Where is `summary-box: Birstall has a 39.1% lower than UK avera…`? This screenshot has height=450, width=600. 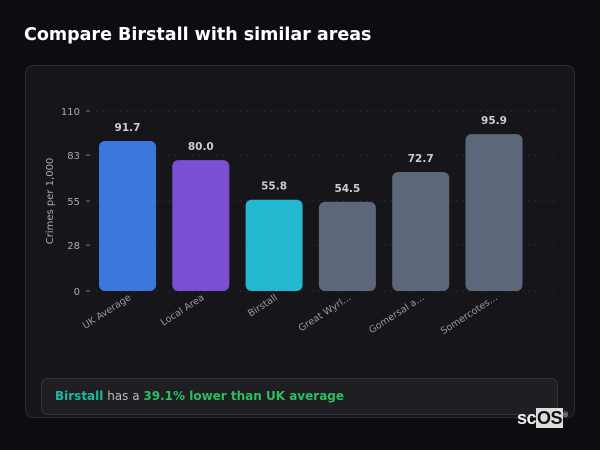
summary-box: Birstall has a 39.1% lower than UK avera… is located at coordinates (299, 396).